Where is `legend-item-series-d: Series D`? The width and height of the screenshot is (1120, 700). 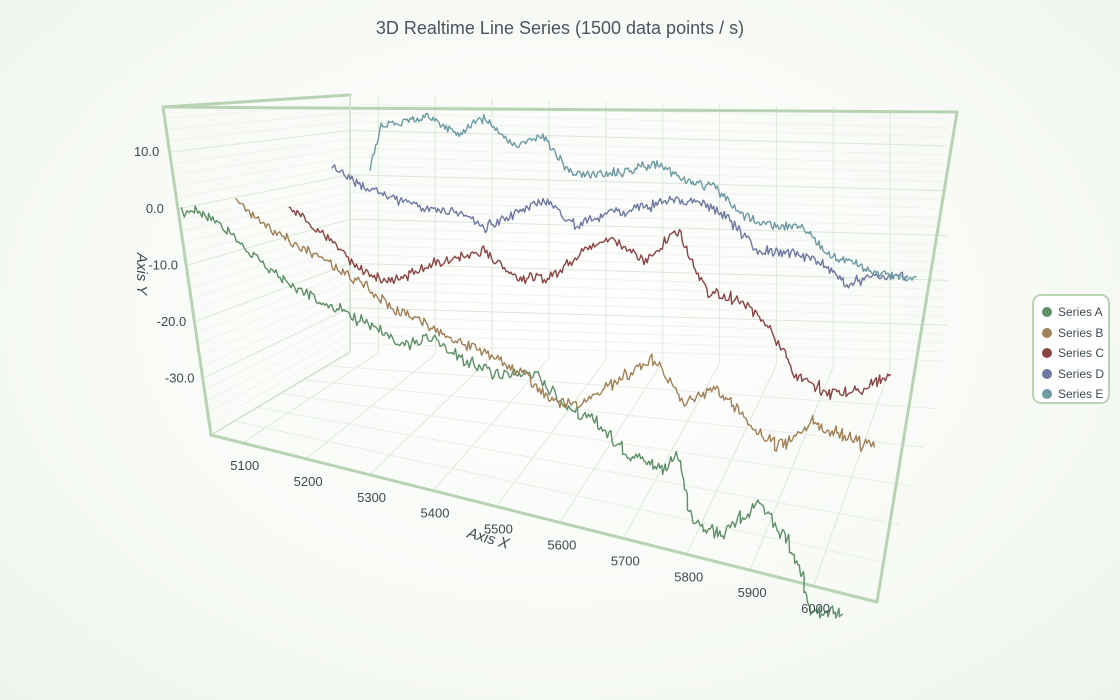
legend-item-series-d: Series D is located at coordinates (1075, 374).